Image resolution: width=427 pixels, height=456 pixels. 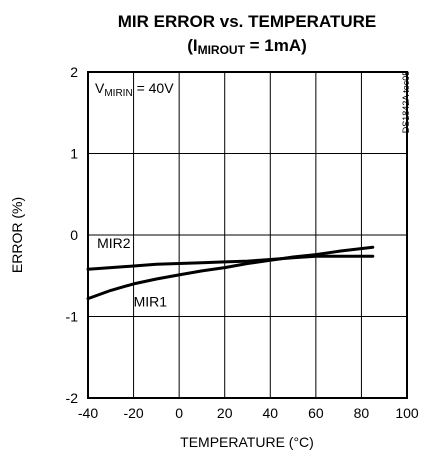 I want to click on annotation-rest: = 40V, so click(x=154, y=88).